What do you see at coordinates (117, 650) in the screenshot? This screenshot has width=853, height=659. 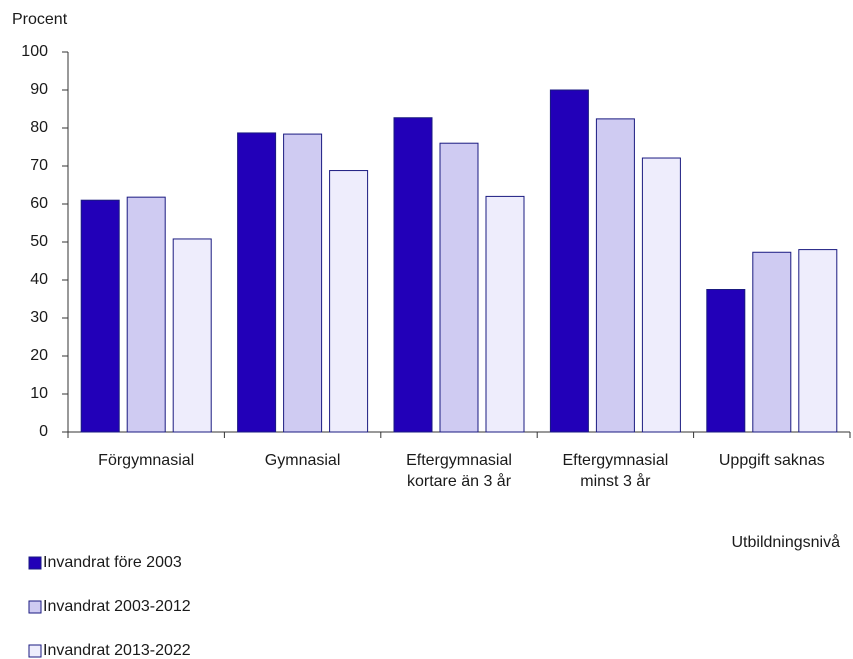 I see `legend-label: Invandrat 2013-2022` at bounding box center [117, 650].